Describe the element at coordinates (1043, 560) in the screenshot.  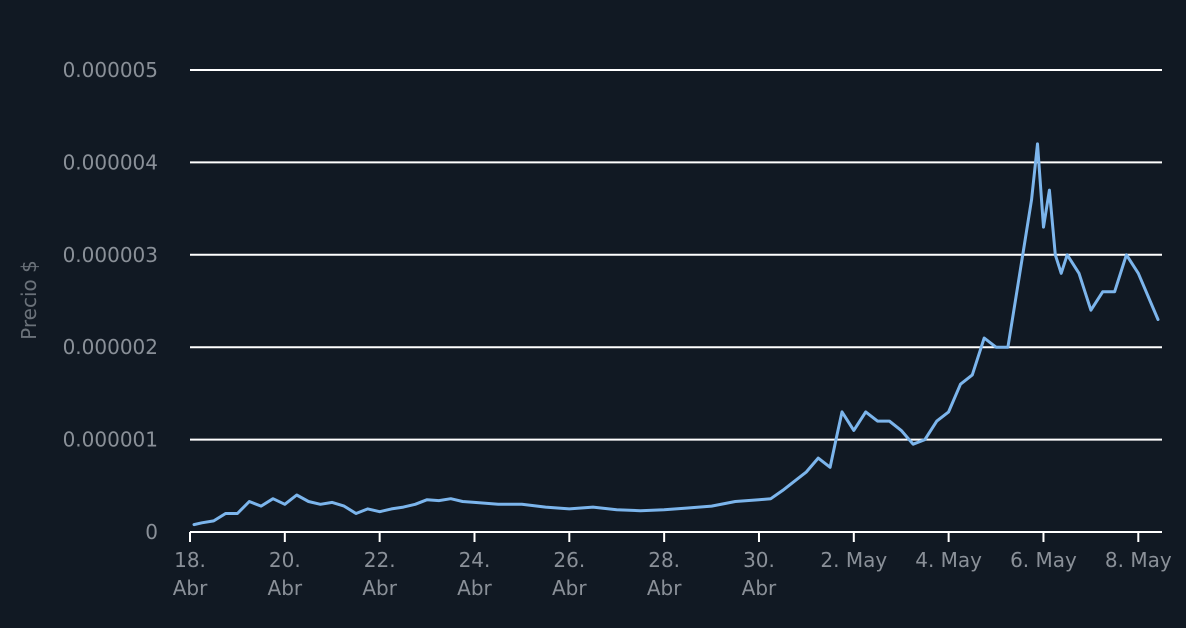
I see `x-tick-label: 6. May` at that location.